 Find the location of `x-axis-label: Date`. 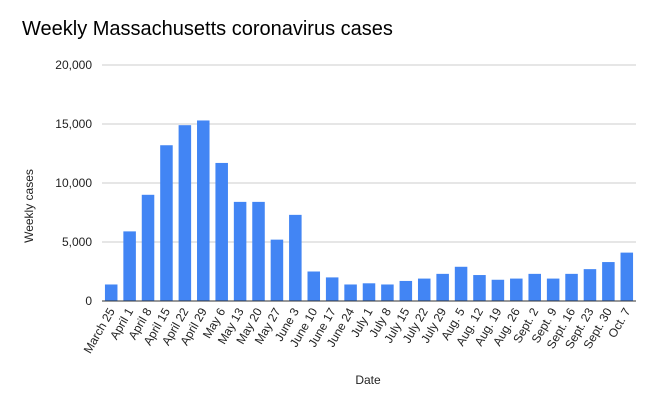

x-axis-label: Date is located at coordinates (368, 380).